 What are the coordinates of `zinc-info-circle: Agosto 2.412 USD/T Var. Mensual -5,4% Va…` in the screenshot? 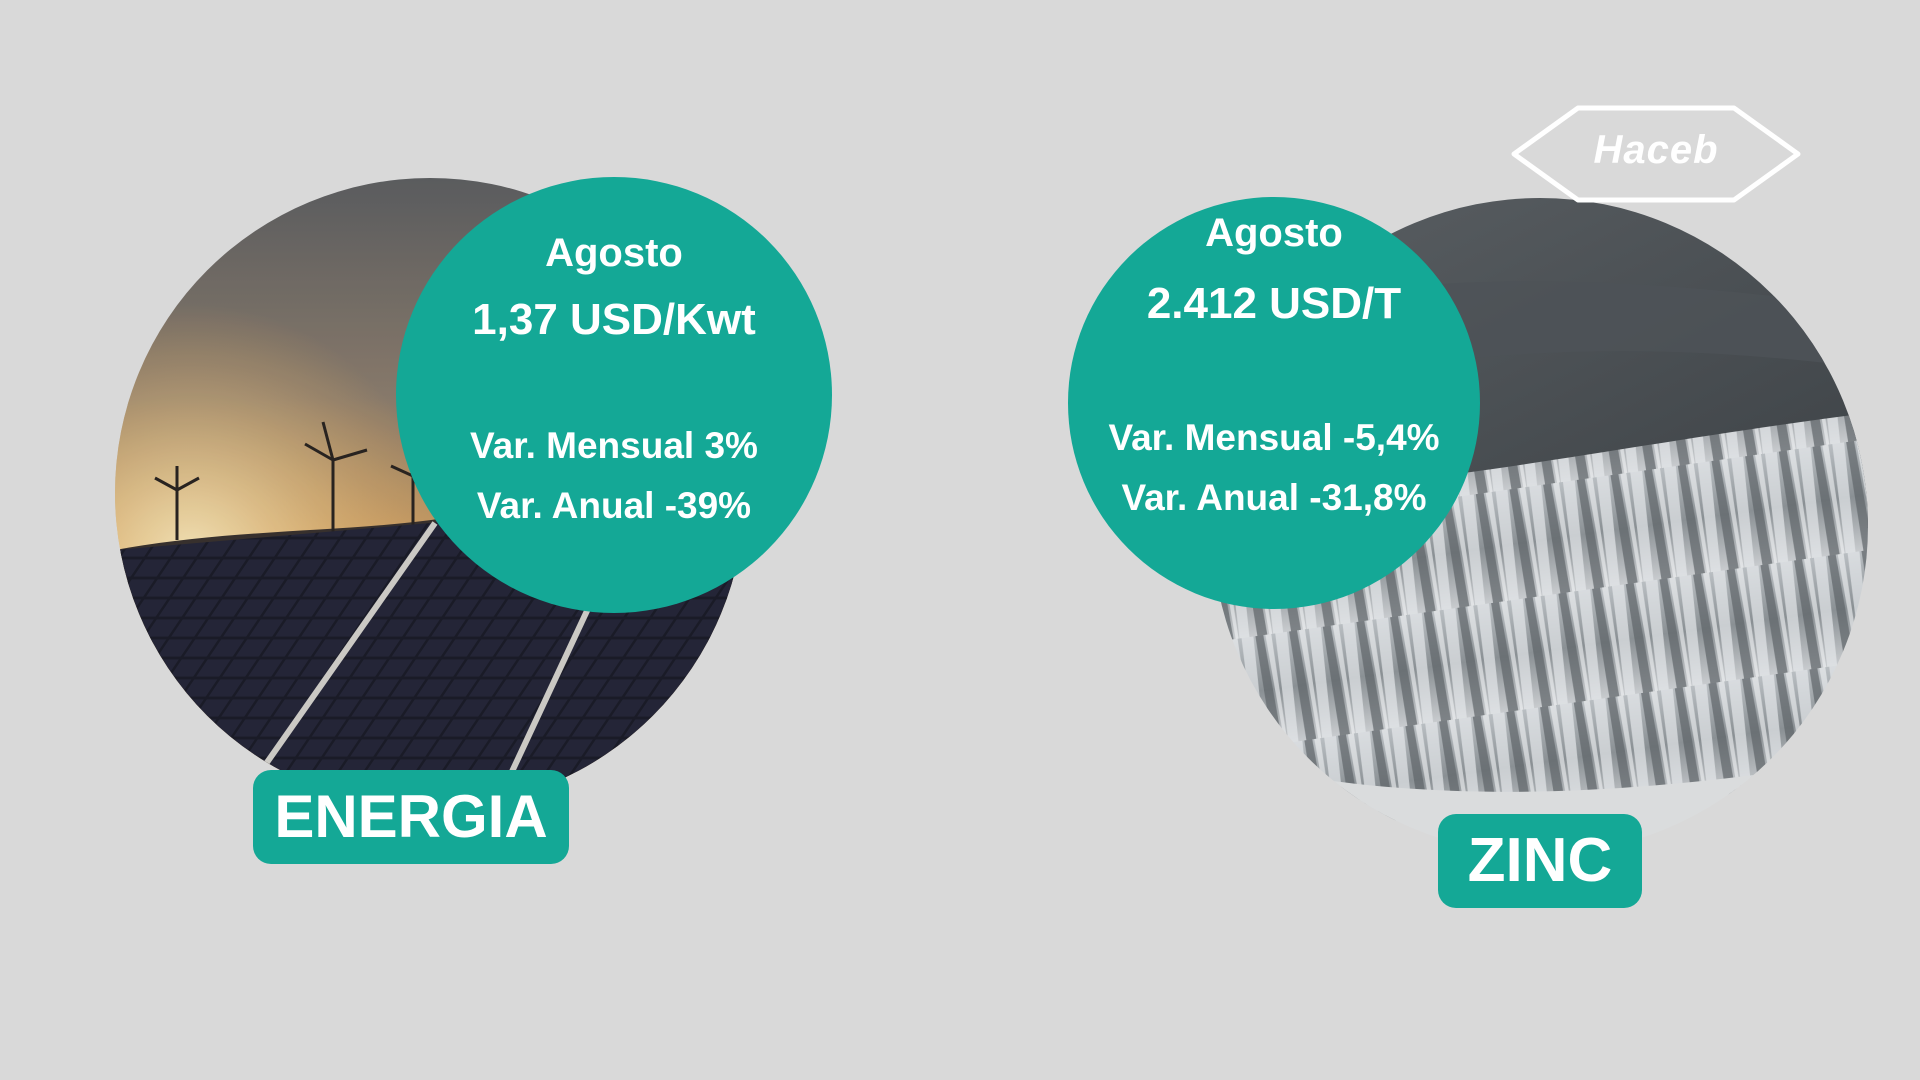 It's located at (1274, 403).